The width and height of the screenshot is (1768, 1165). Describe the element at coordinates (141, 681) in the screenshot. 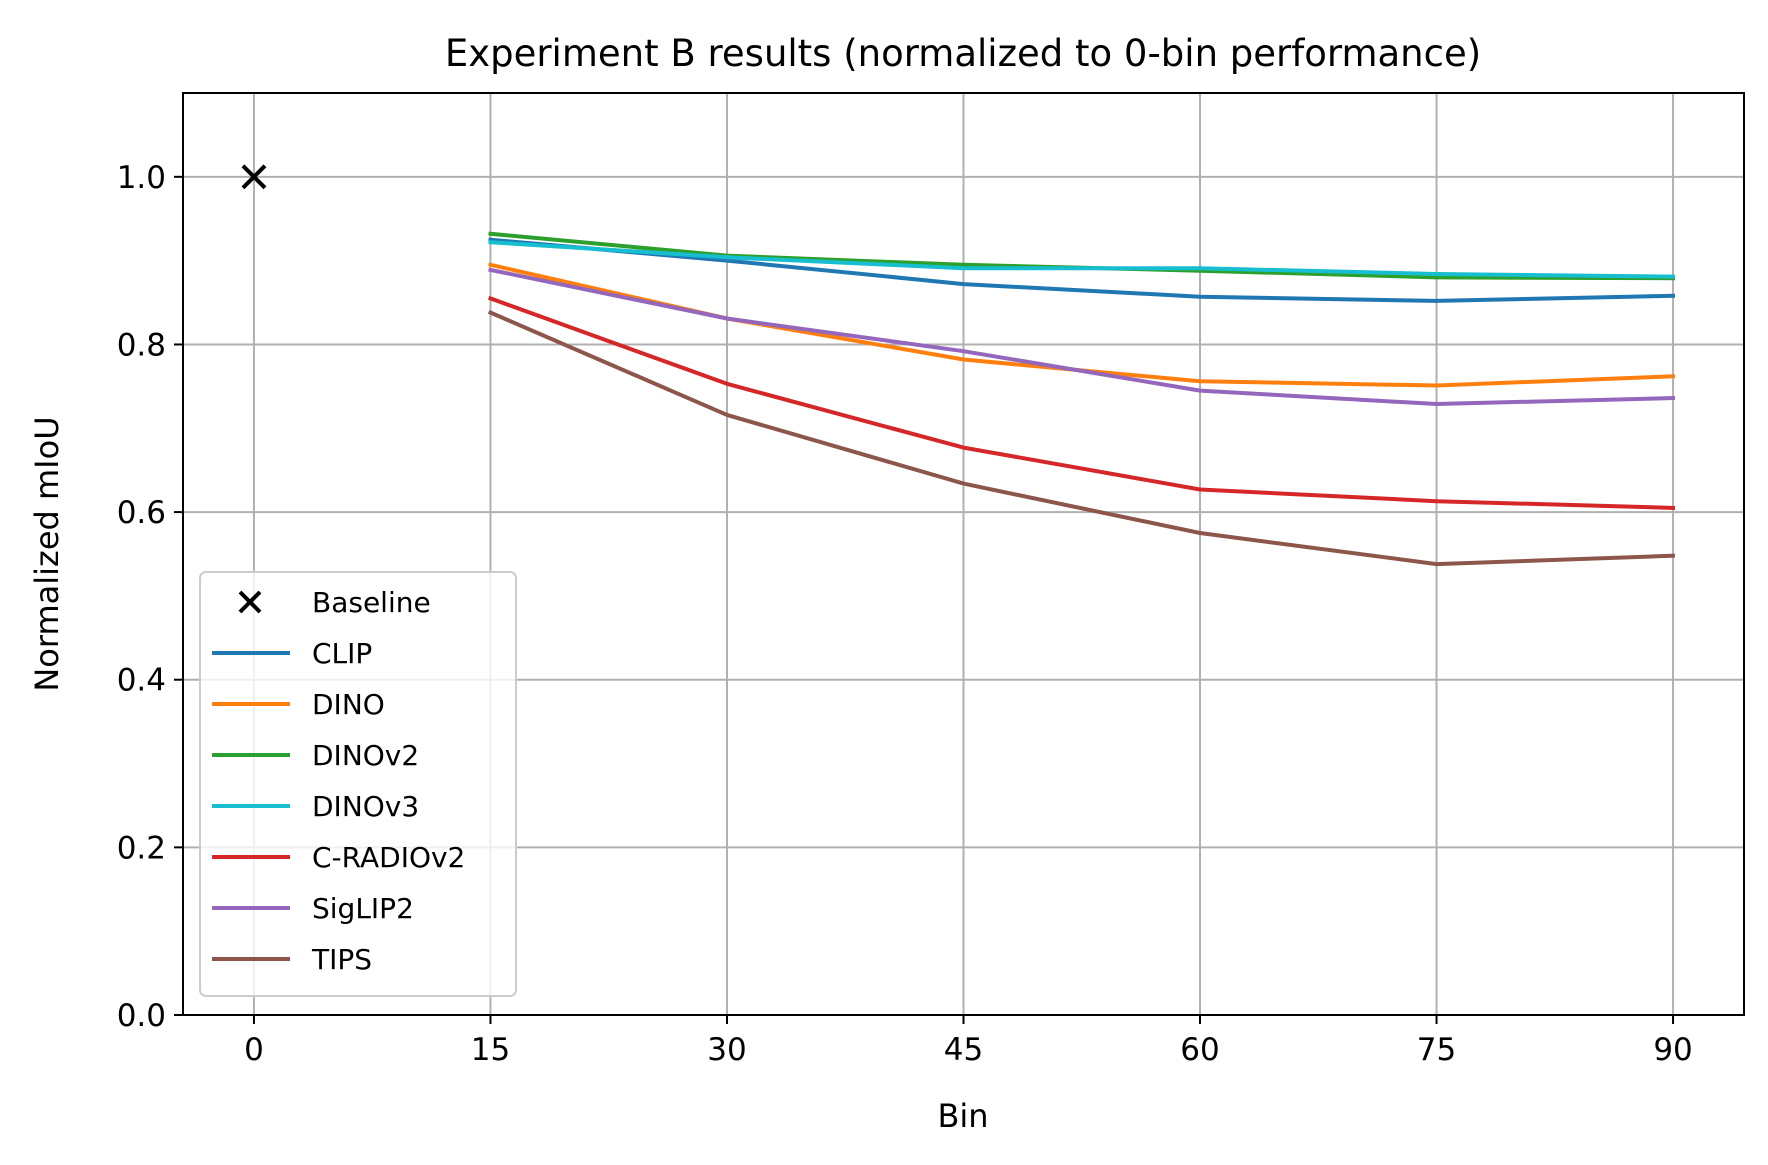

I see `y-tick-label: 0.4` at that location.